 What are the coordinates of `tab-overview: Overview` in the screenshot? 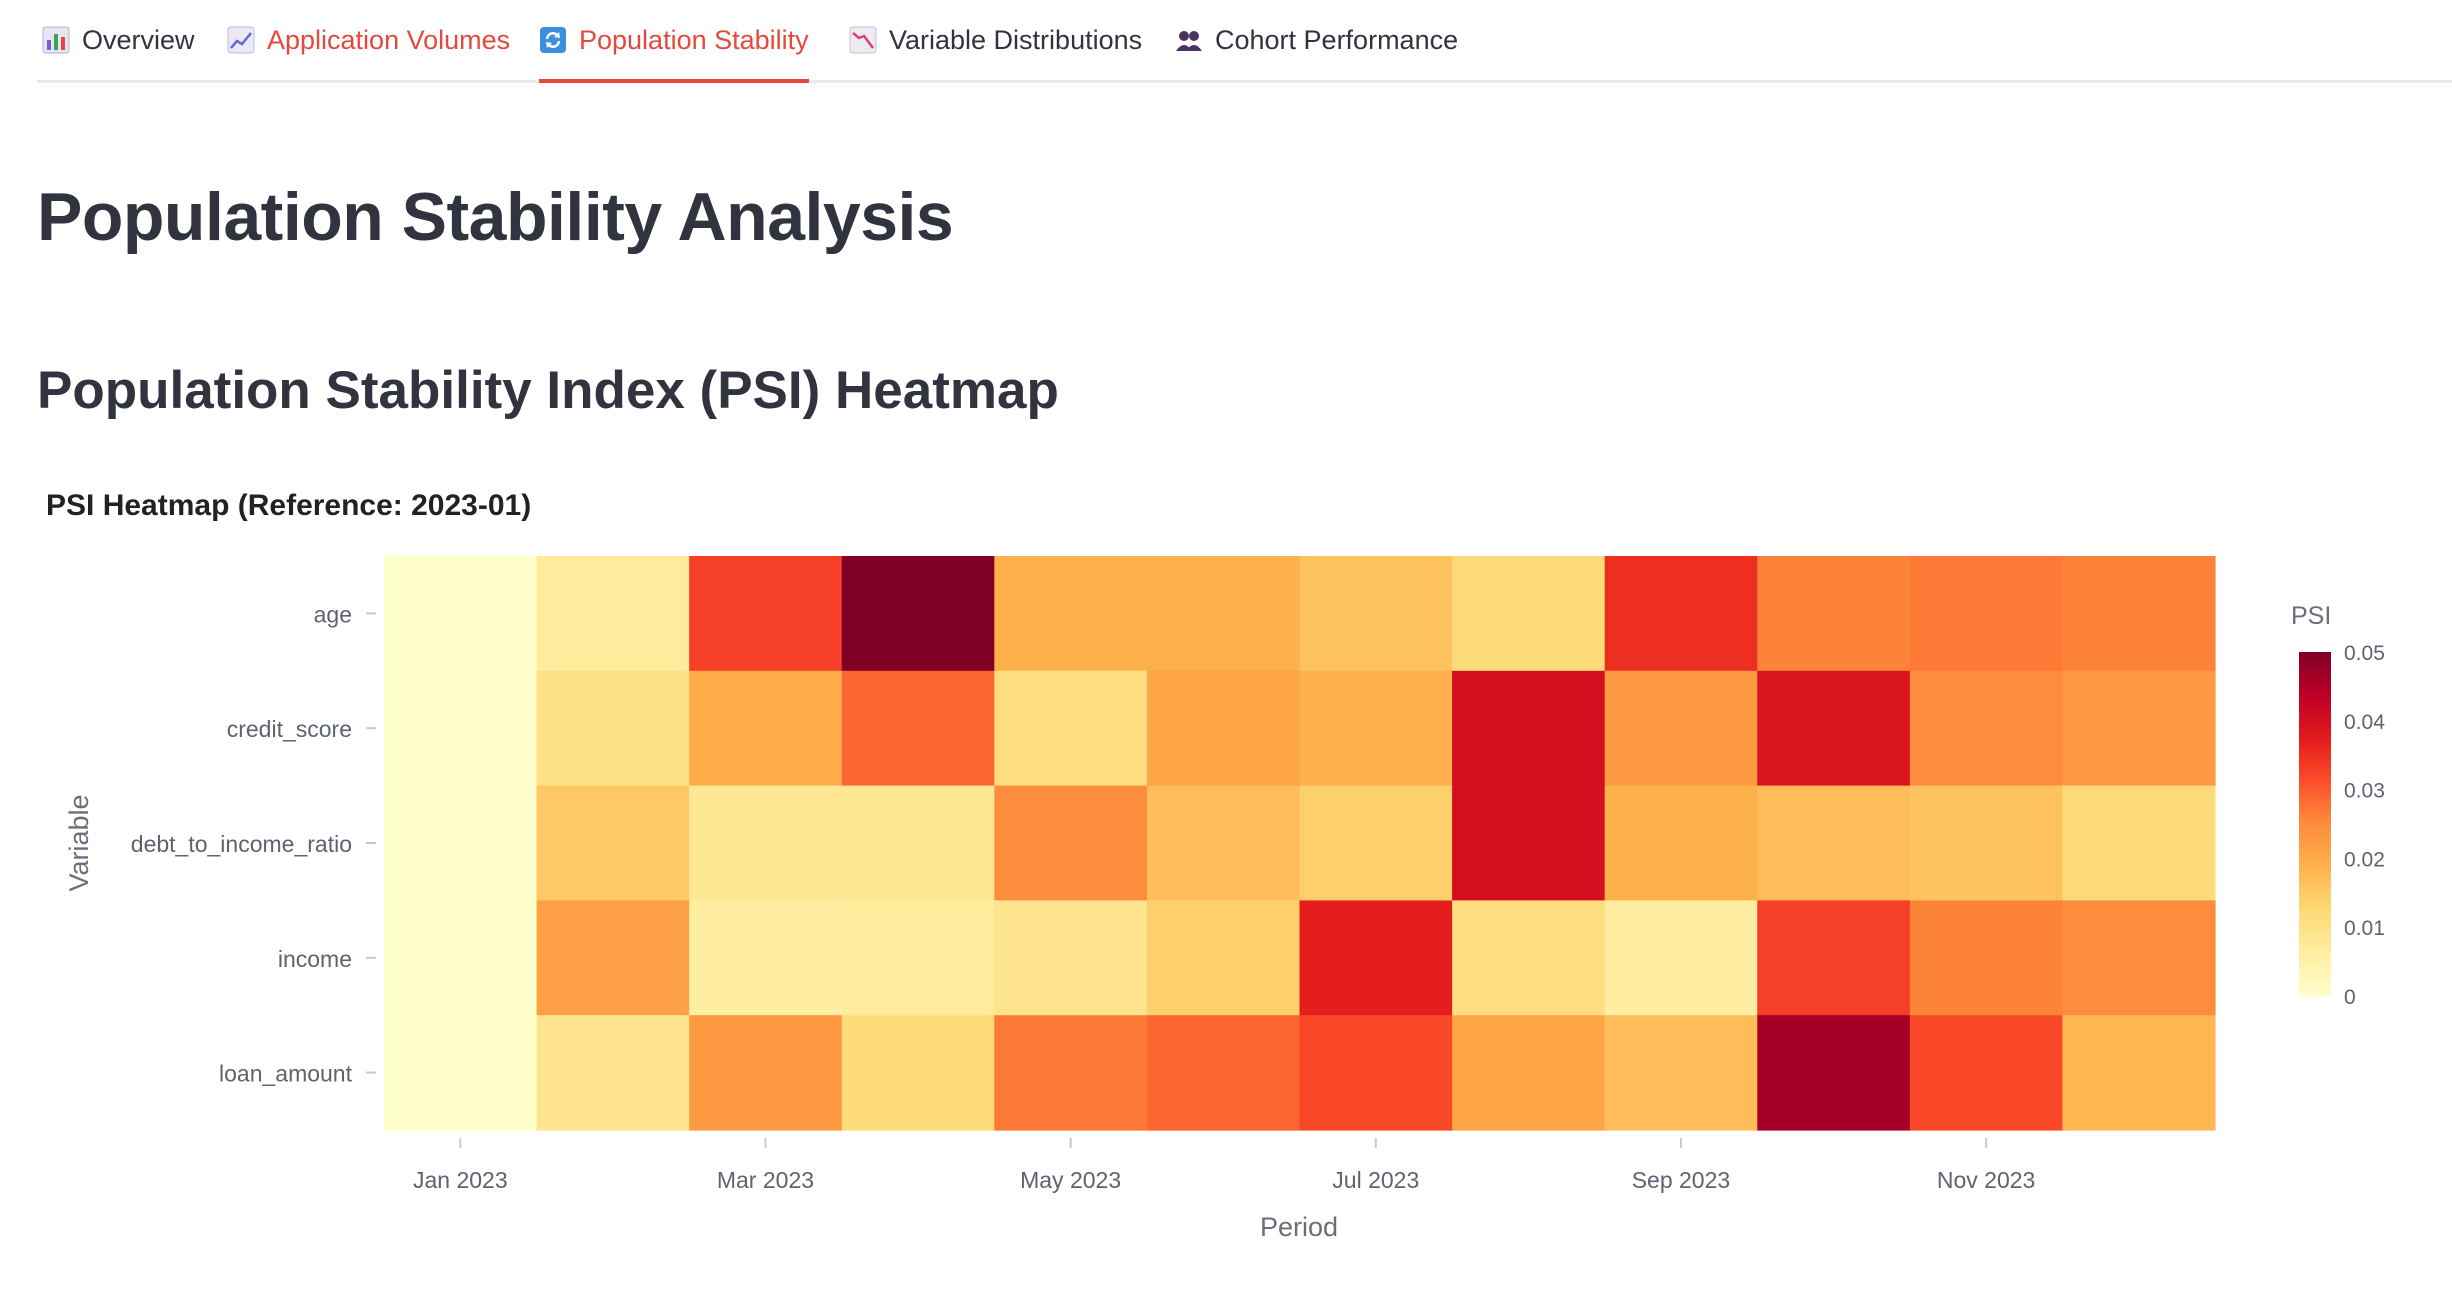 It's located at (118, 40).